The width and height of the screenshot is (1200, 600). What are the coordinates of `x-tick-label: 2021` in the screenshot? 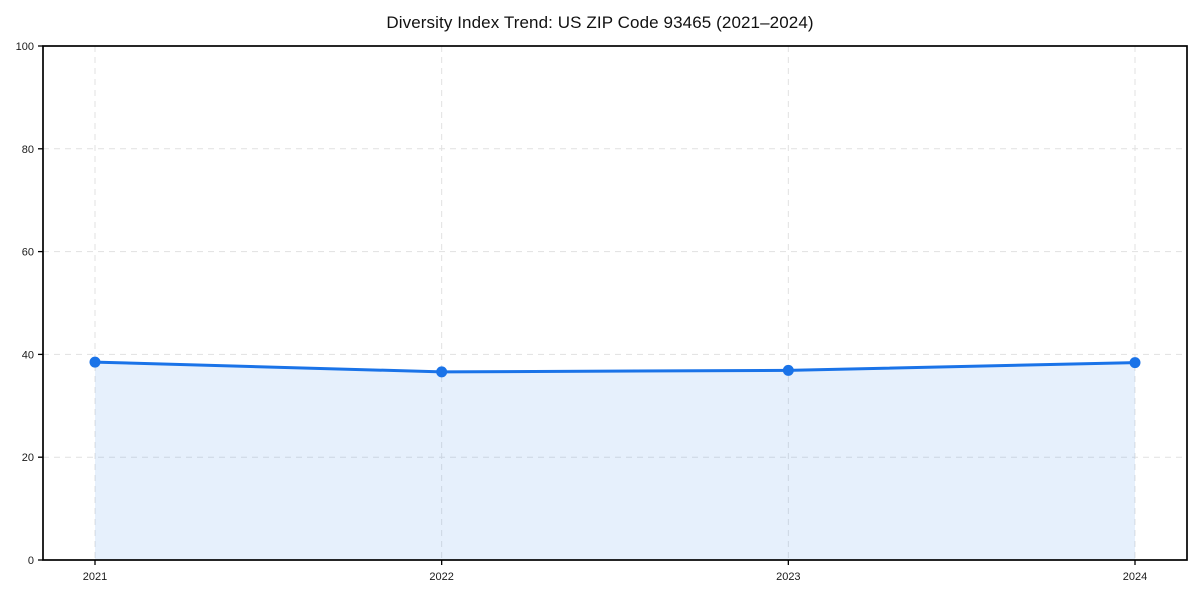 It's located at (95, 577).